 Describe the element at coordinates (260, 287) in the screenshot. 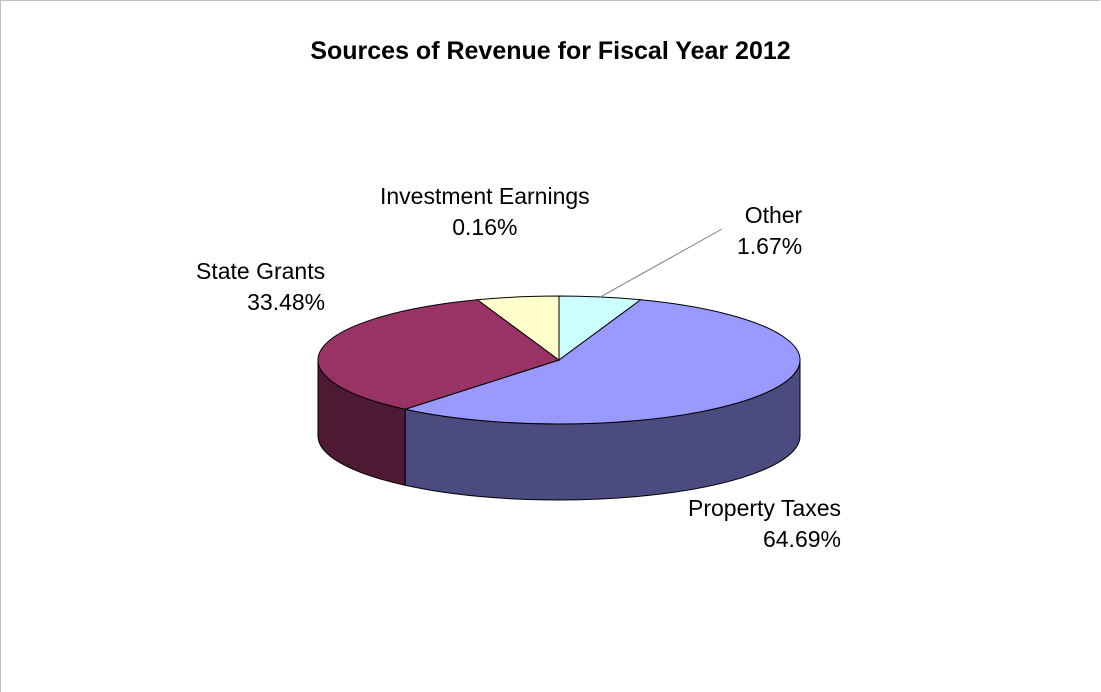

I see `slice-label-state-grants: State Grants 33.48%` at that location.